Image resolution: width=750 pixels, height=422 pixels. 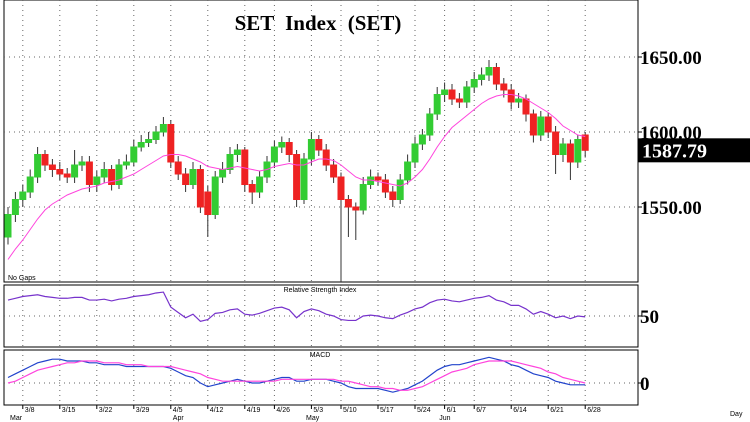 What do you see at coordinates (452, 410) in the screenshot?
I see `x-tick-label: 6/1` at bounding box center [452, 410].